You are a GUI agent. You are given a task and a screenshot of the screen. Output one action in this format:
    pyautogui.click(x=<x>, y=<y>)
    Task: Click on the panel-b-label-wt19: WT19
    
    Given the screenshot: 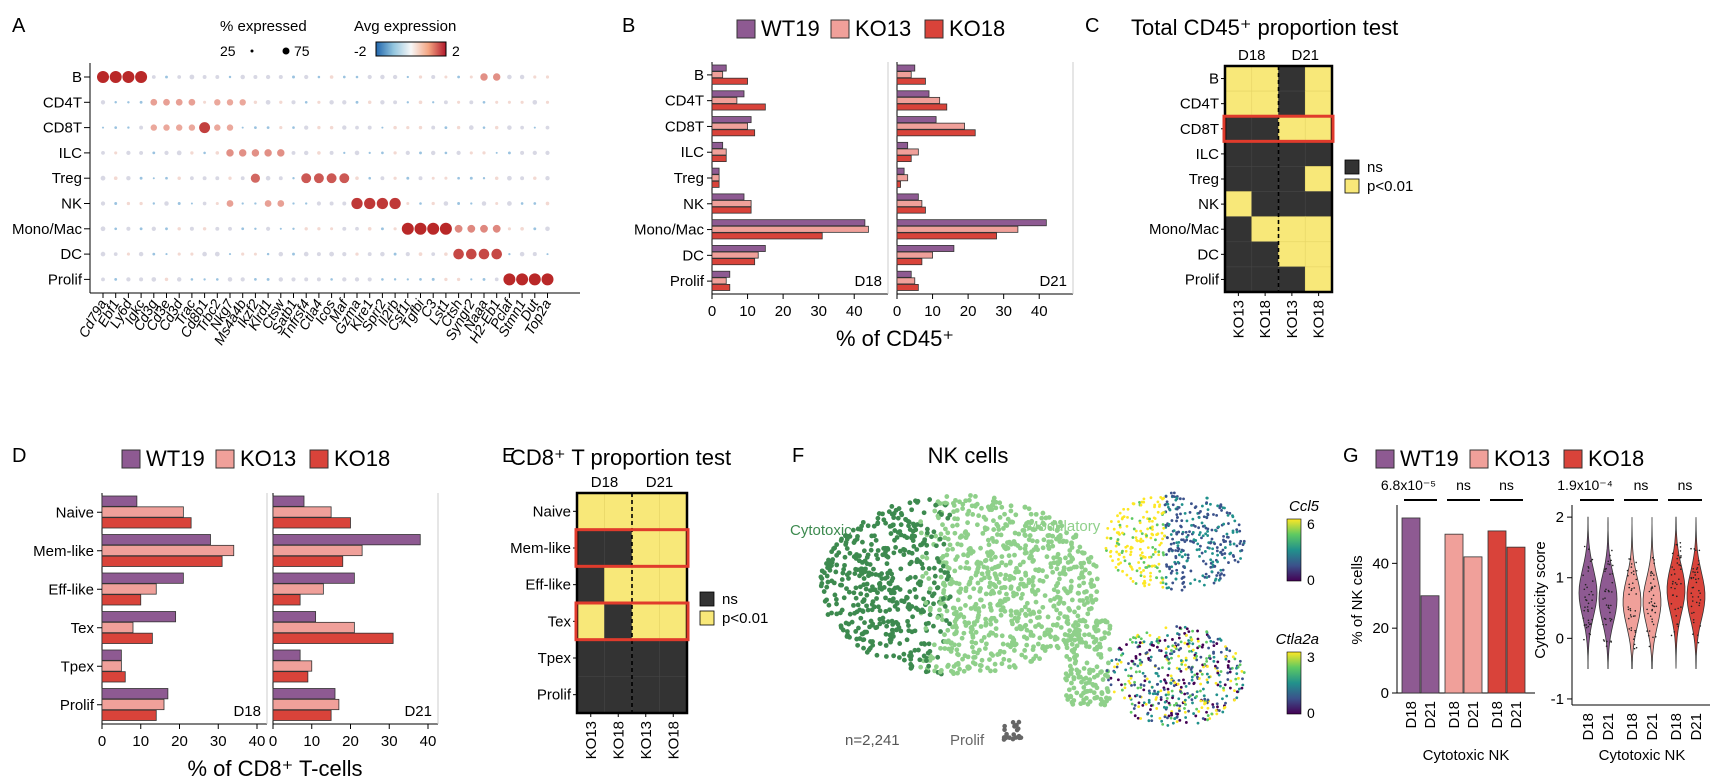 What is the action you would take?
    pyautogui.click(x=790, y=28)
    